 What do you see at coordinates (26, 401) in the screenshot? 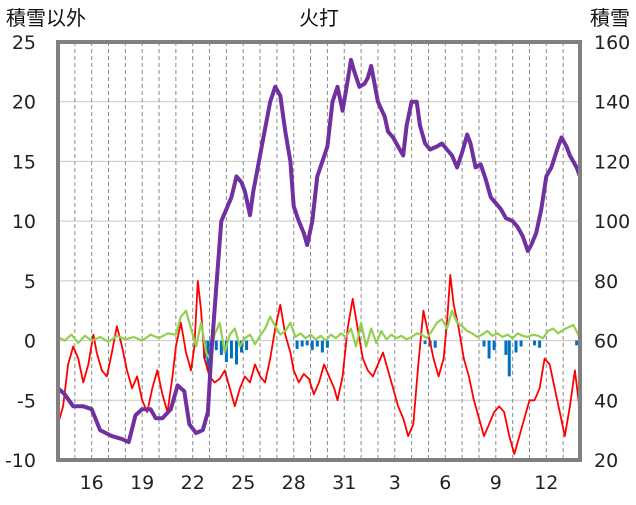
I see `left-tick-label: -5` at bounding box center [26, 401].